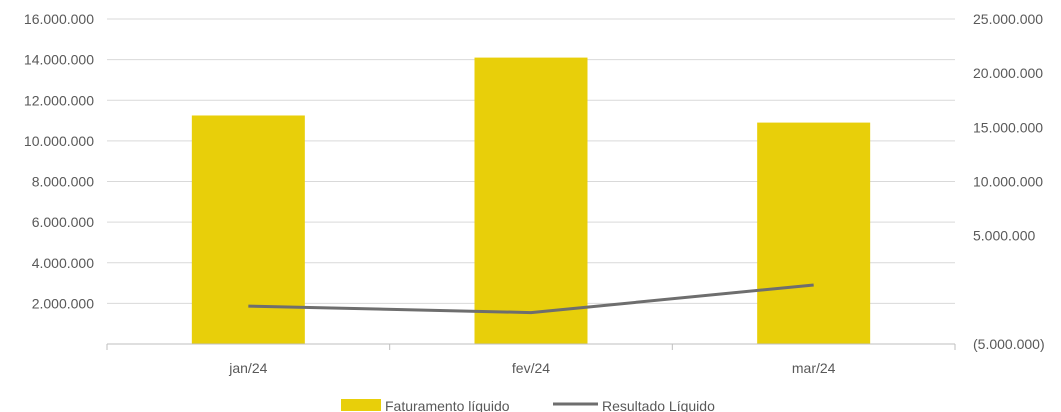  What do you see at coordinates (63, 222) in the screenshot?
I see `left-tick-label: 6.000.000` at bounding box center [63, 222].